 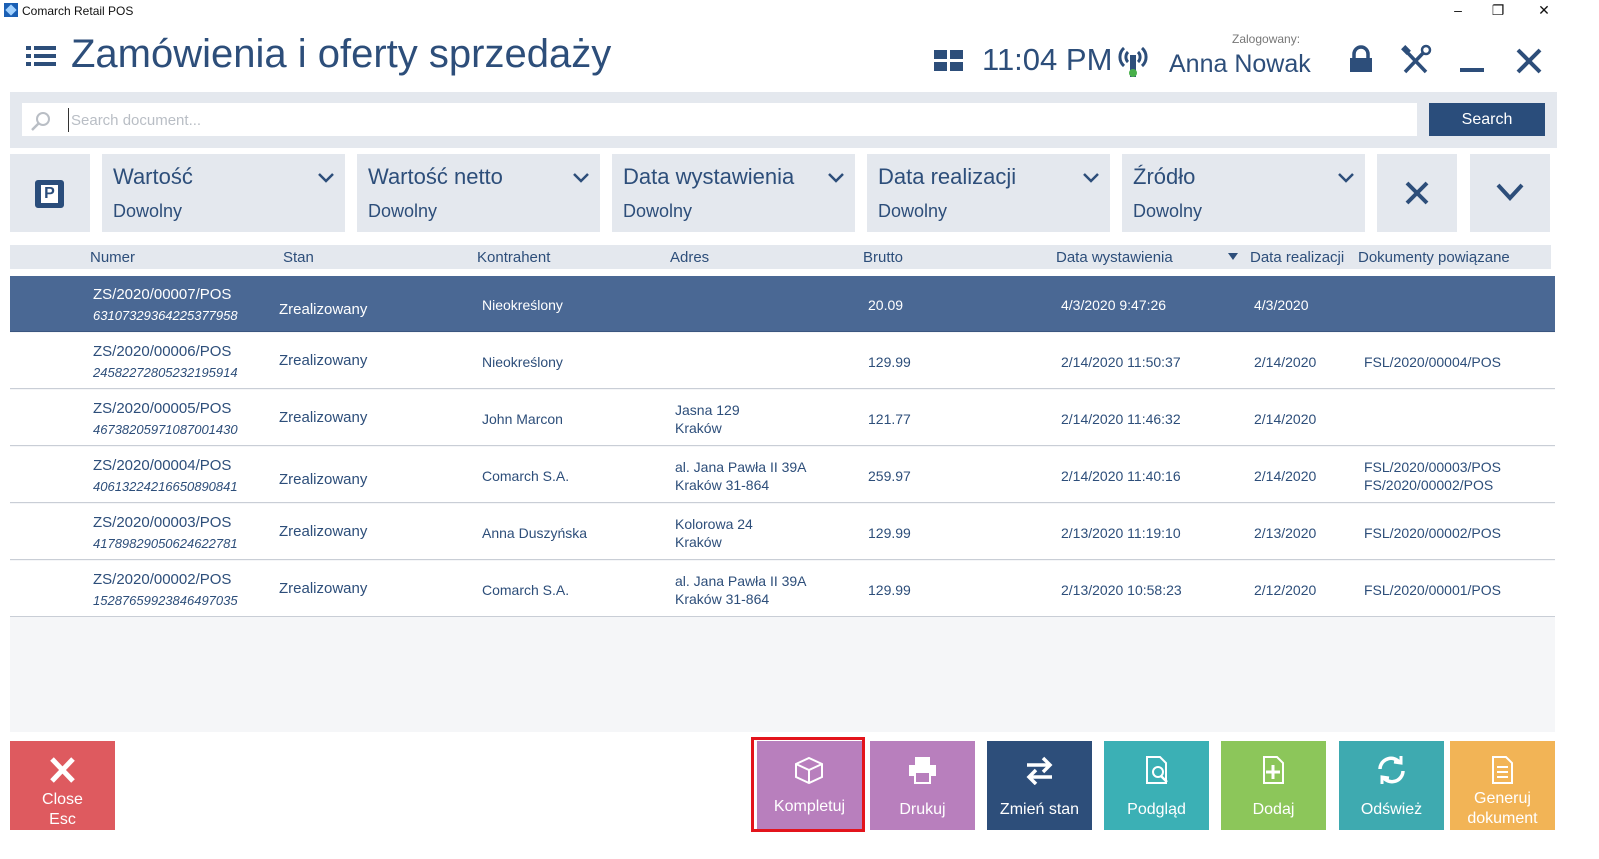 I want to click on column-header-data-realizacji: Data realizacji, so click(x=1297, y=257).